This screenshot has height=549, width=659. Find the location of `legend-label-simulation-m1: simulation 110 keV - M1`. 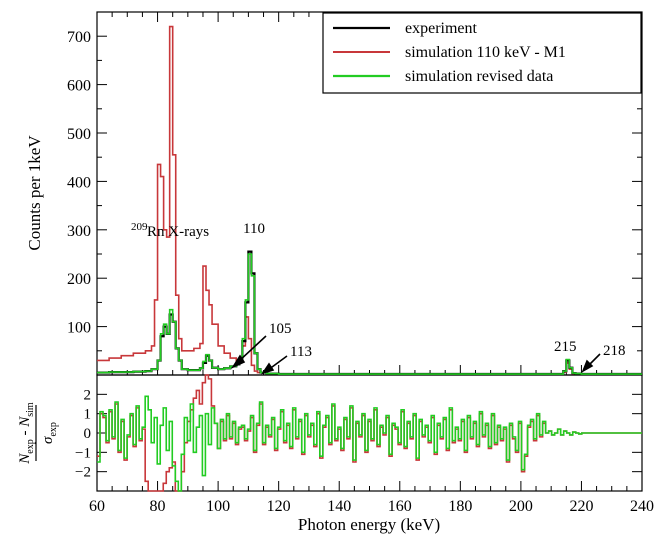

legend-label-simulation-m1: simulation 110 keV - M1 is located at coordinates (485, 52).